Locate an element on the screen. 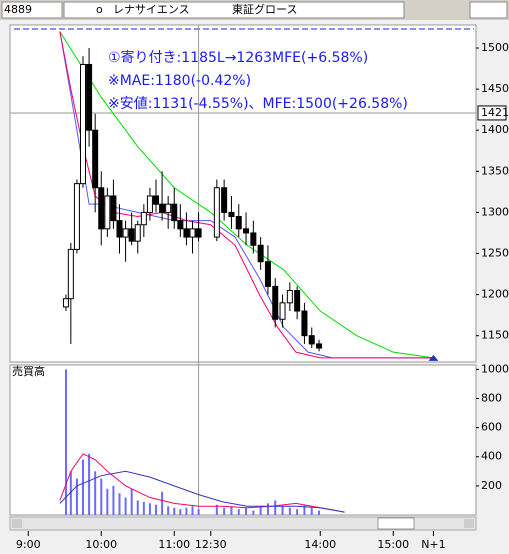  name-box is located at coordinates (234, 10).